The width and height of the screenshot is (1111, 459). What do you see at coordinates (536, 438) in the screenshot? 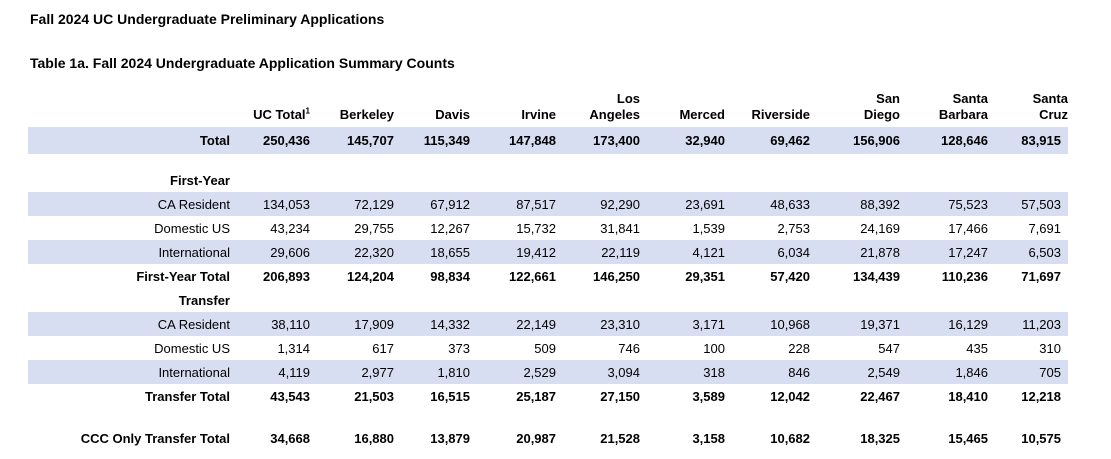
I see `cell-value: 20,987` at bounding box center [536, 438].